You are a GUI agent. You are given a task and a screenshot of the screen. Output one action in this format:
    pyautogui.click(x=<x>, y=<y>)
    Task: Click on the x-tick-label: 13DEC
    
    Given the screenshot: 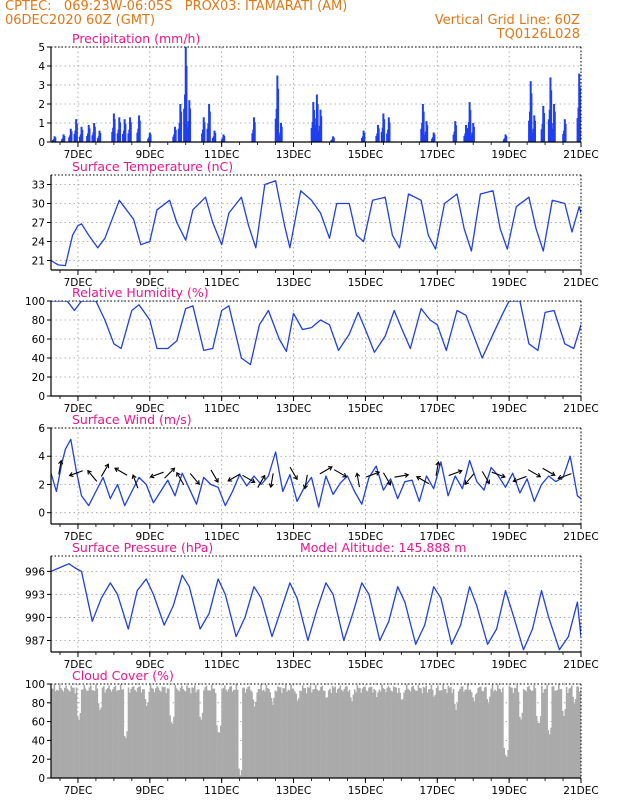 What is the action you would take?
    pyautogui.click(x=293, y=283)
    